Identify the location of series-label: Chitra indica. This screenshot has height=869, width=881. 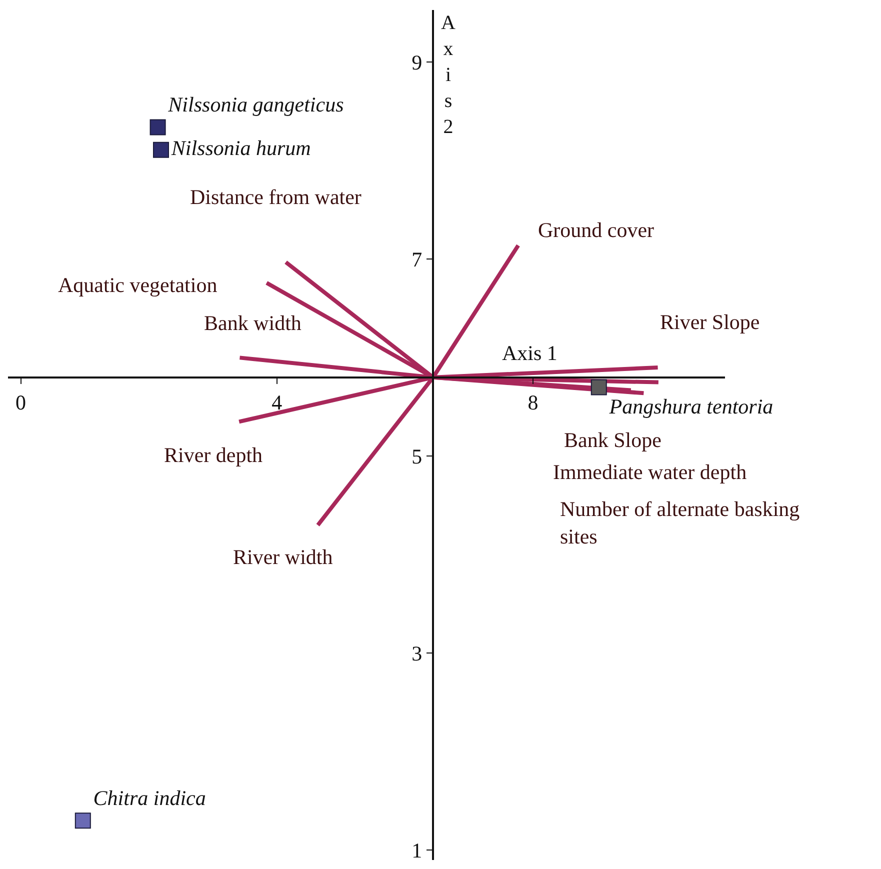
(149, 798).